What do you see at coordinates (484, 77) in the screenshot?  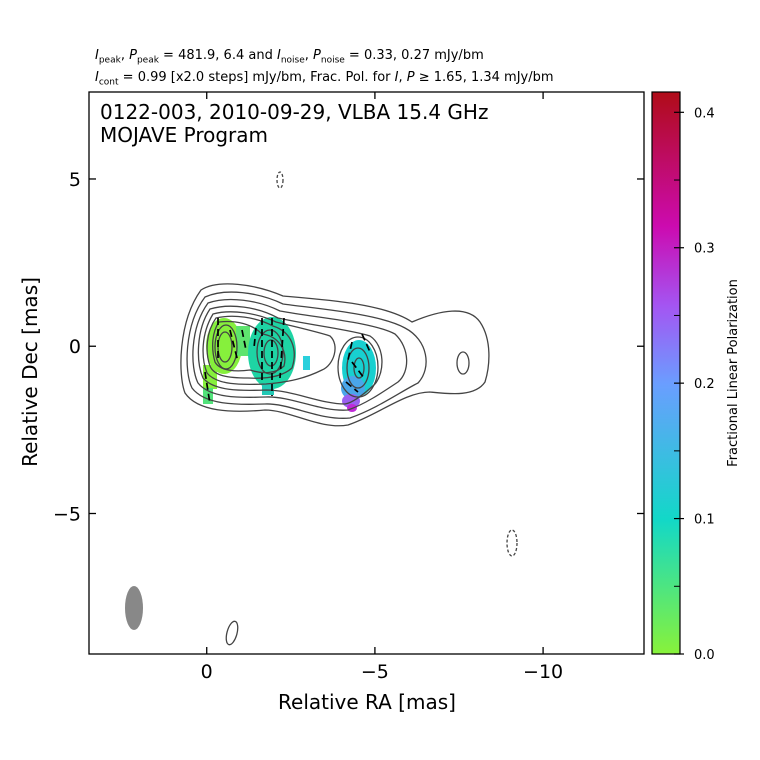 I see `threshold-values: ≥ 1.65, 1.34 mJy/bm` at bounding box center [484, 77].